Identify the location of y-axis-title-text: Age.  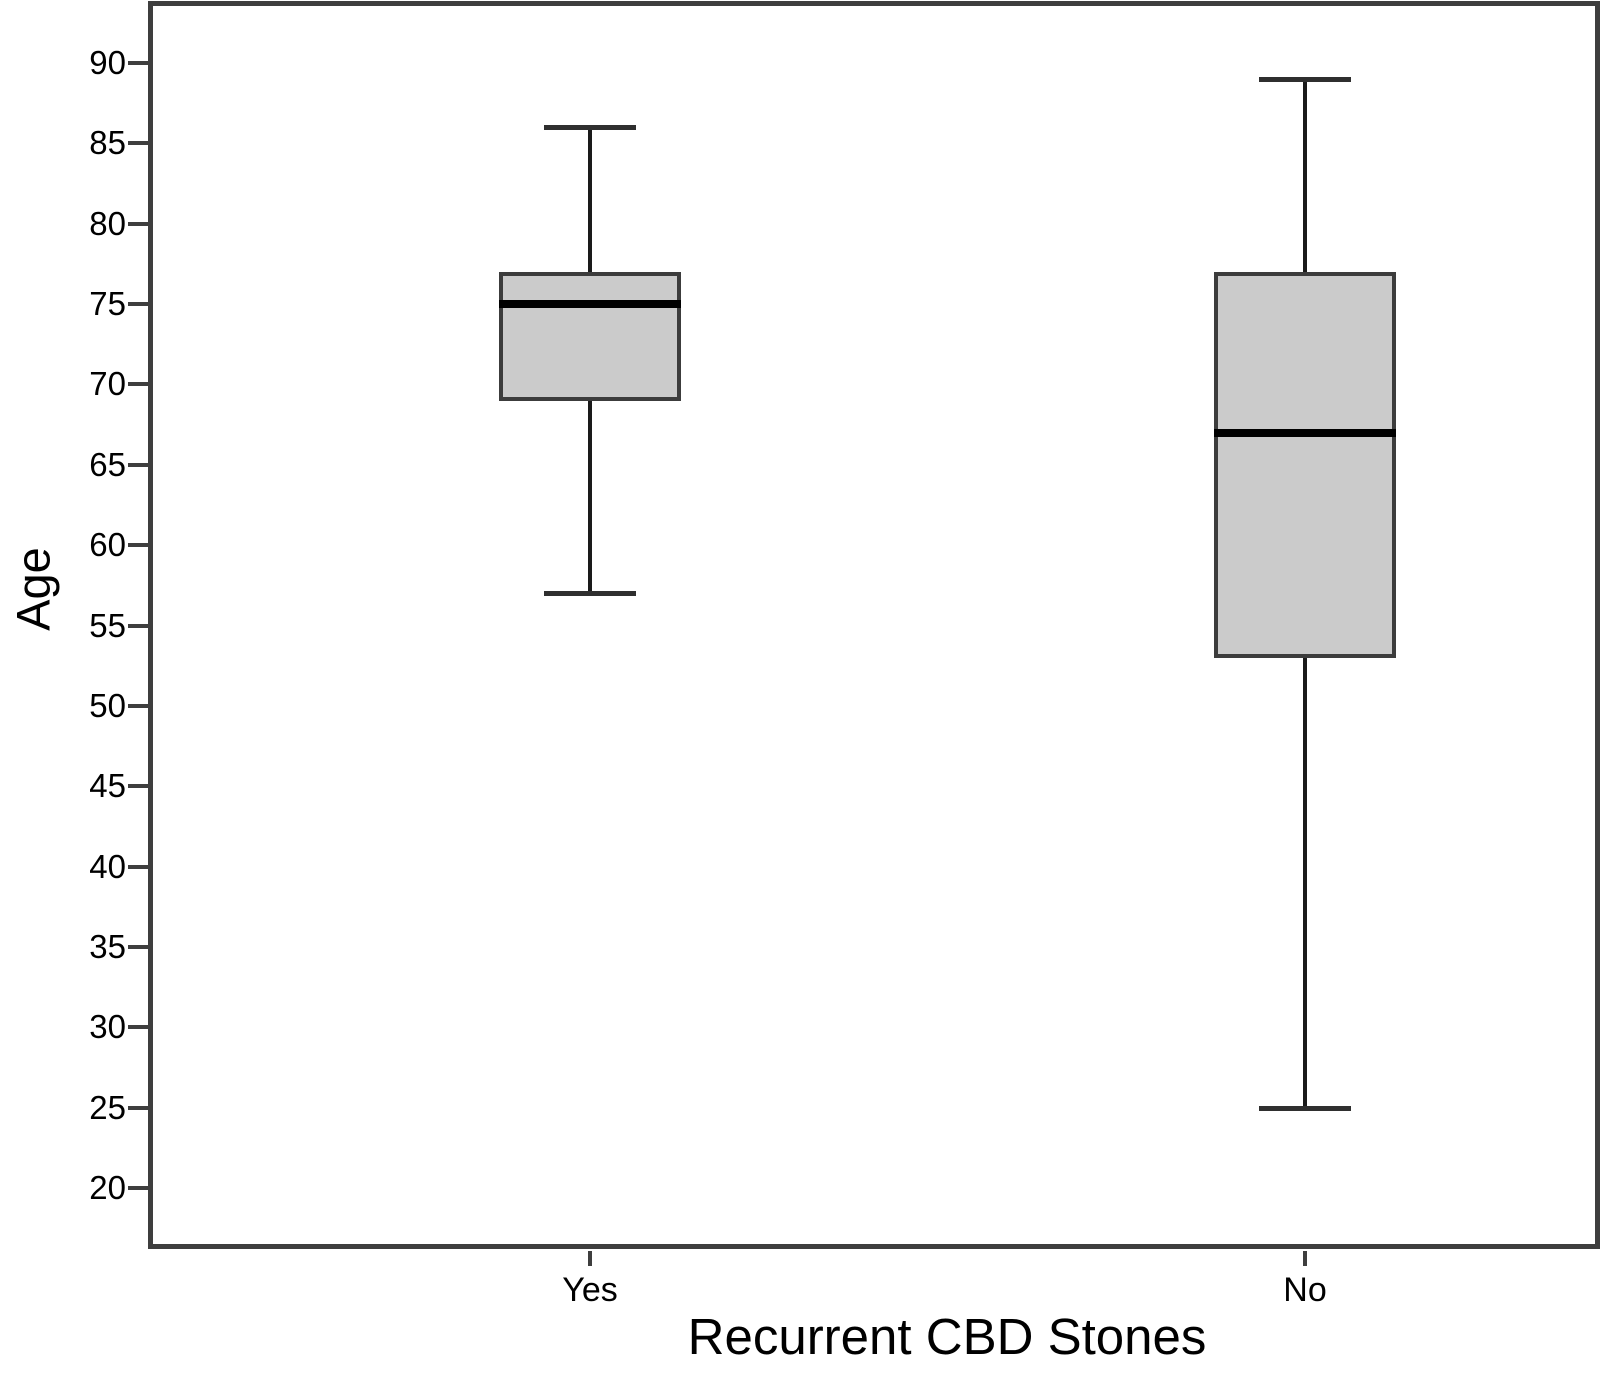
(33, 589).